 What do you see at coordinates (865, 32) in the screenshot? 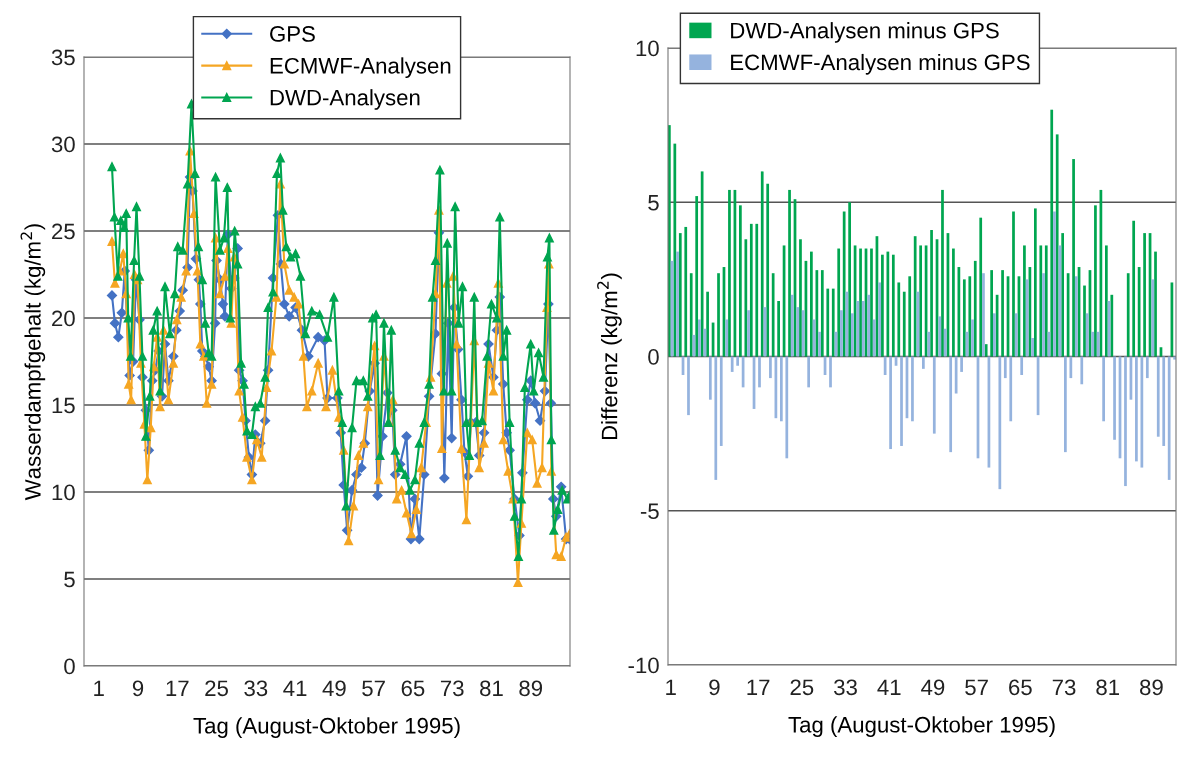
I see `legend-label: DWD-Analysen minus GPS` at bounding box center [865, 32].